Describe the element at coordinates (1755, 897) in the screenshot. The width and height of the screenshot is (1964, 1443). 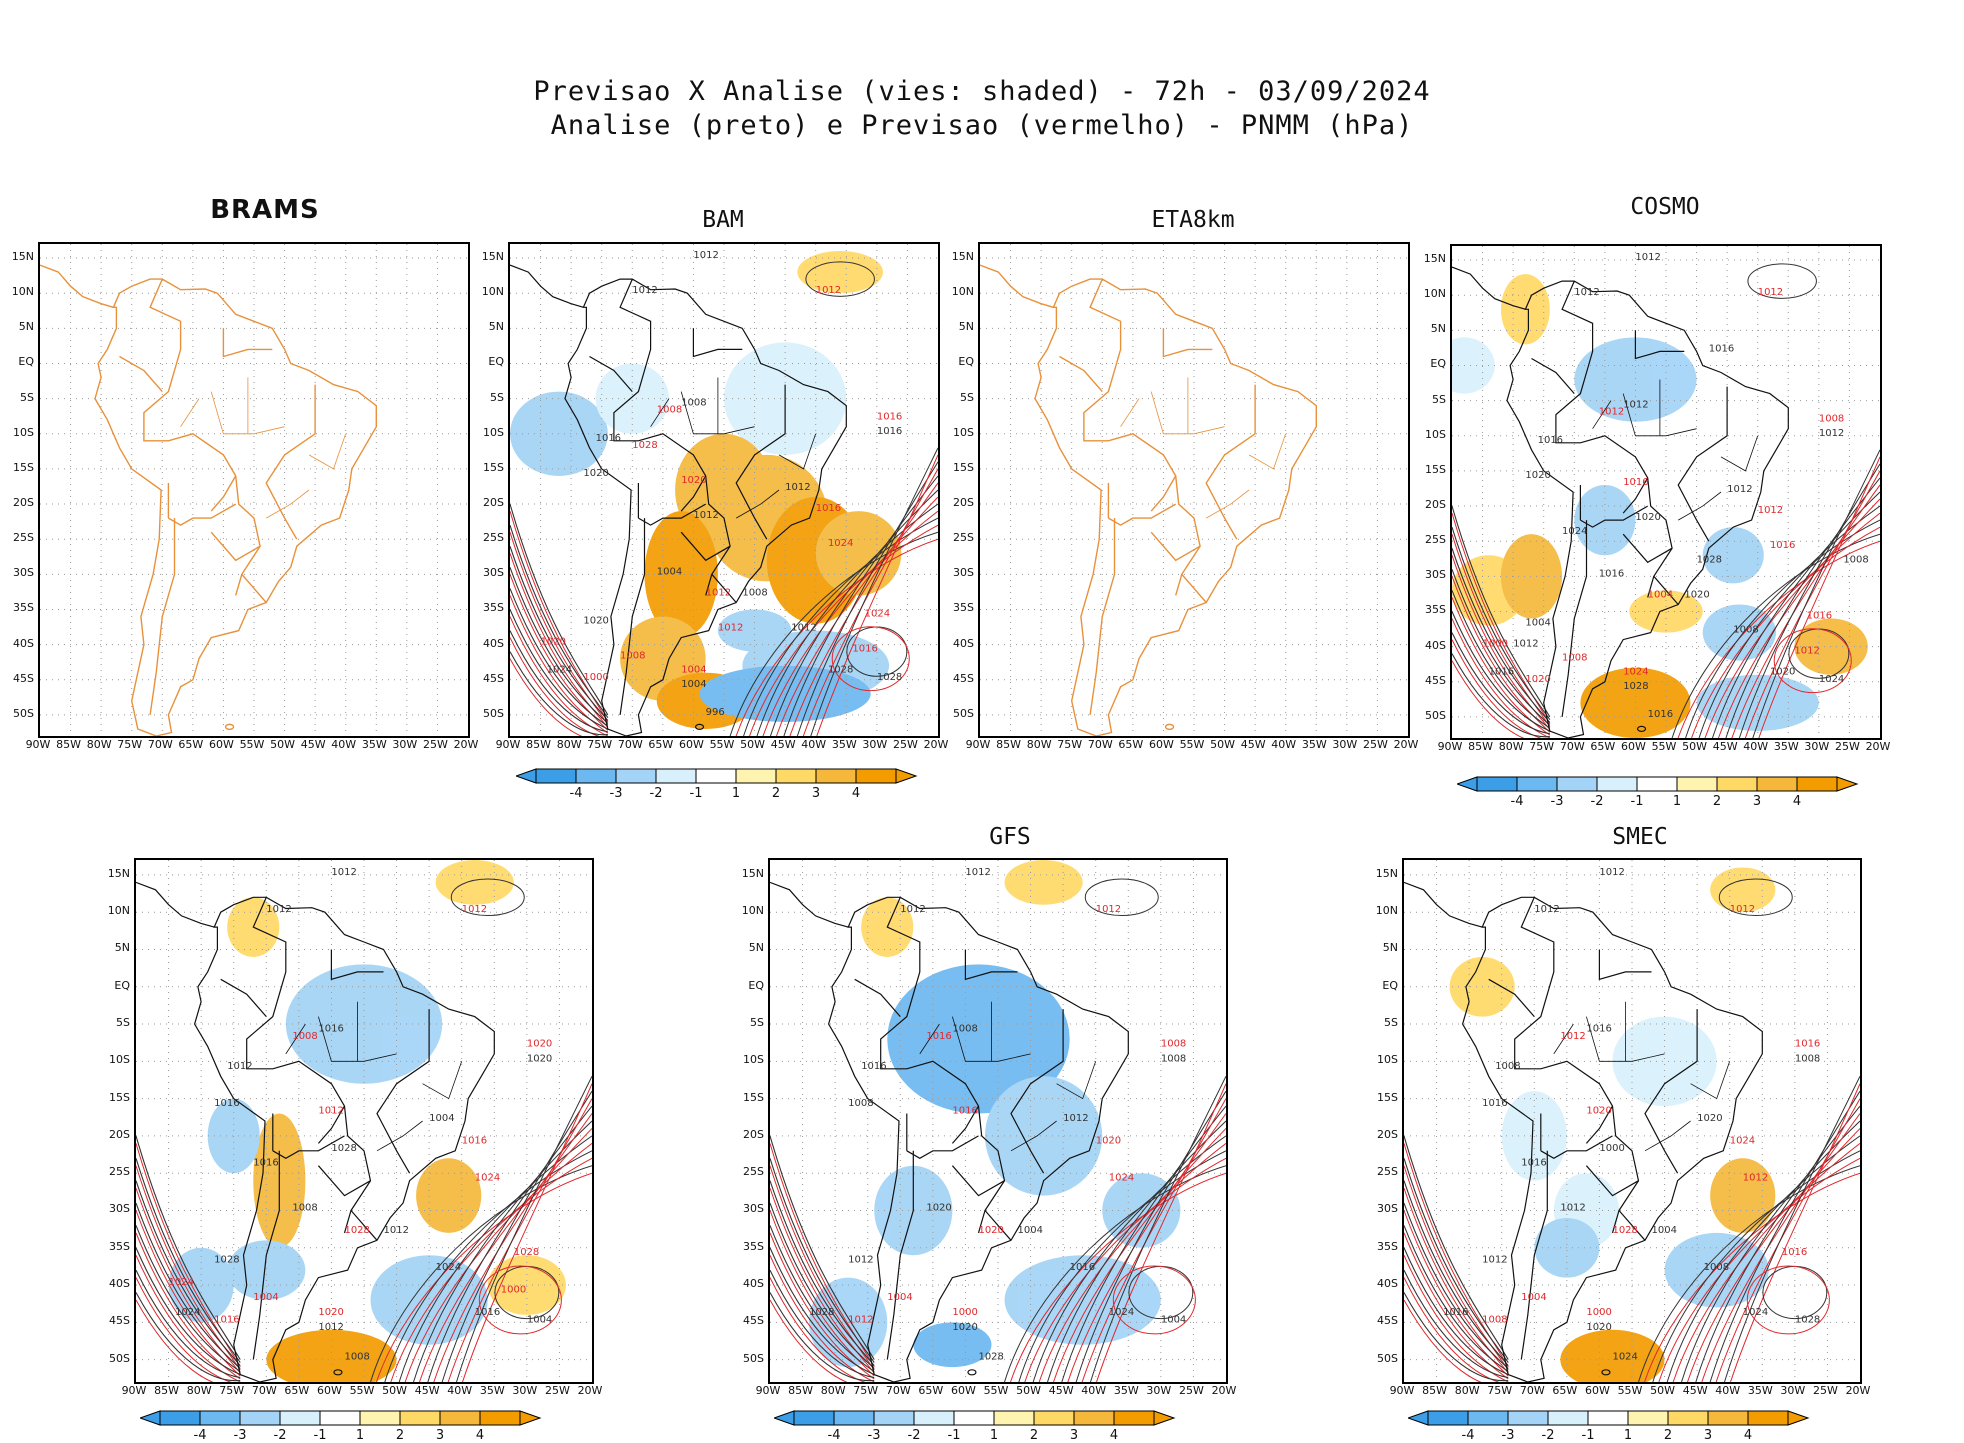
I see `tropical-contour` at that location.